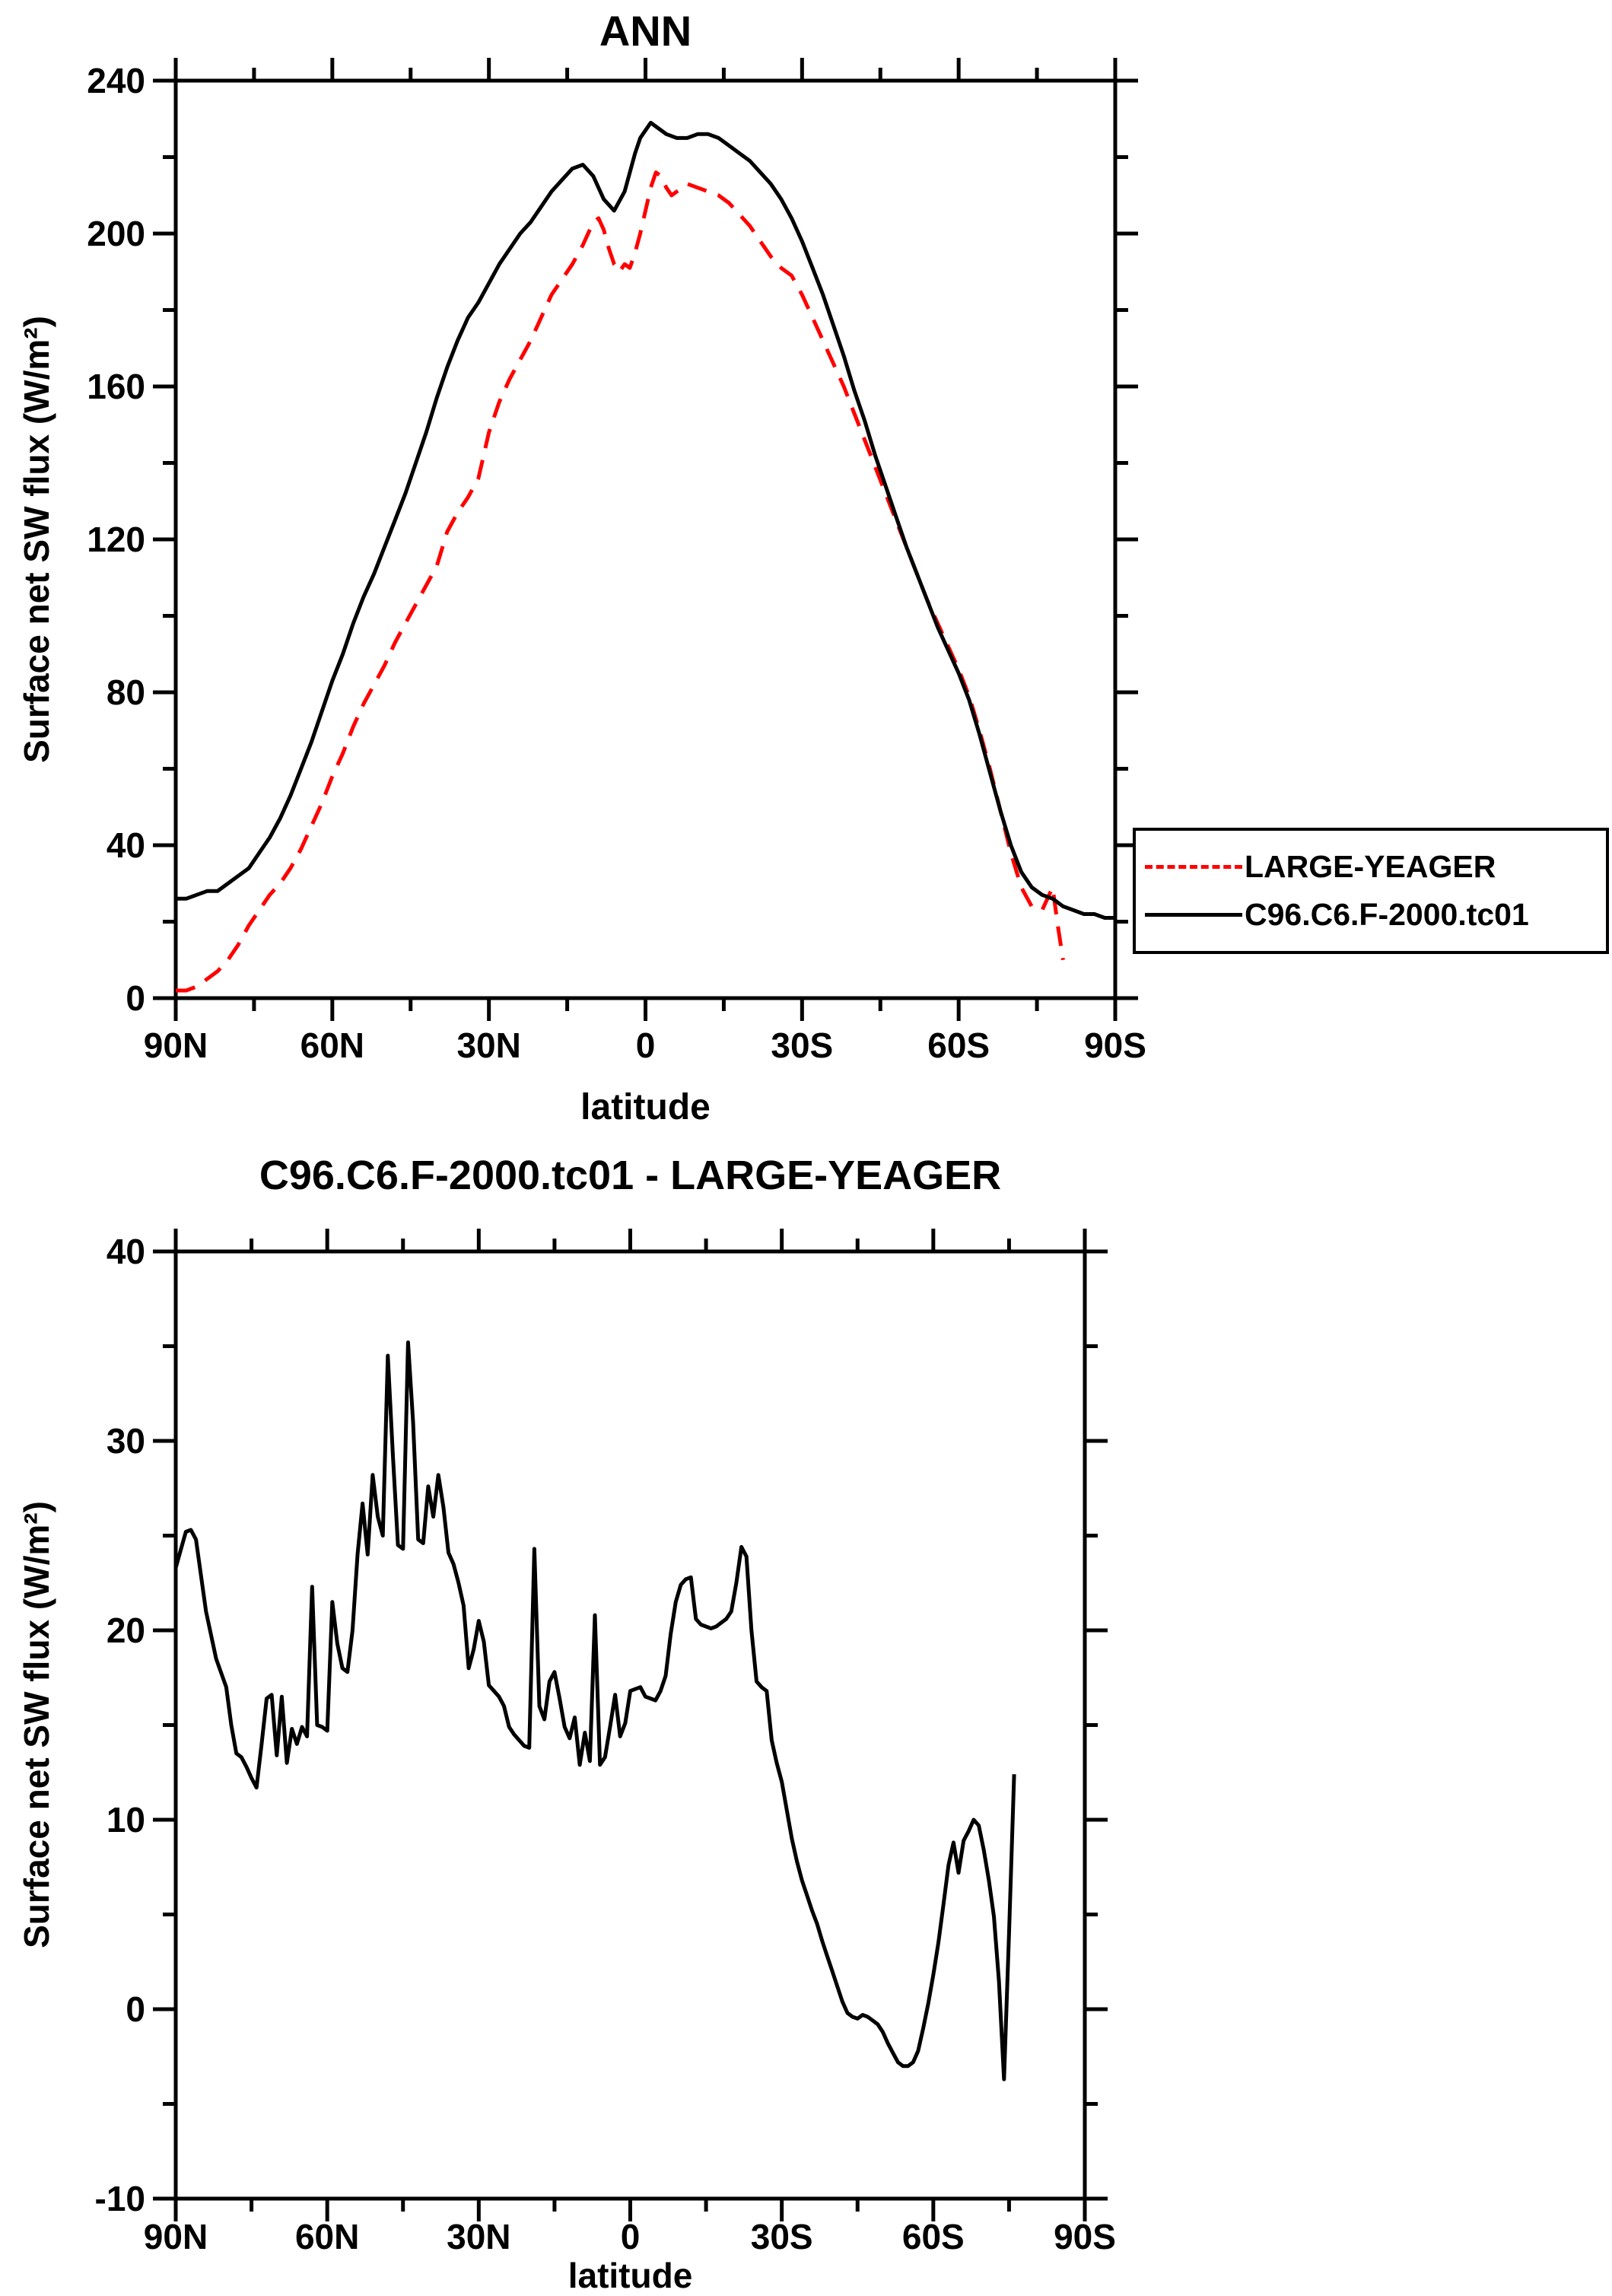 The height and width of the screenshot is (2296, 1612). I want to click on legend-solid-line-sample-icon, so click(1193, 915).